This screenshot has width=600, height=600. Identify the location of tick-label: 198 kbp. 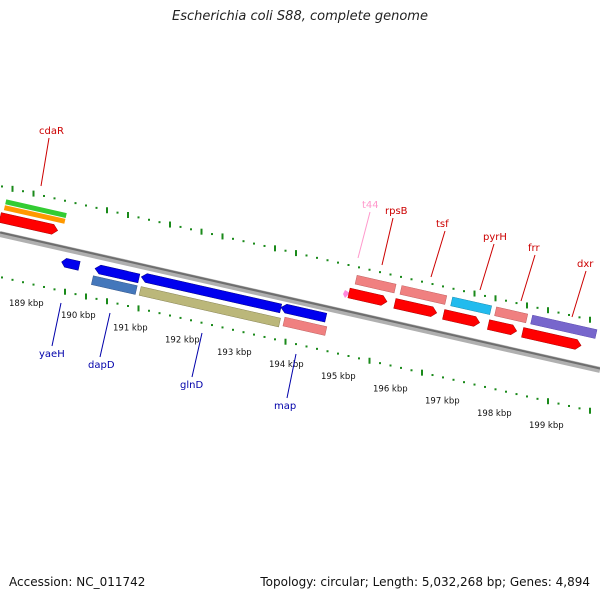
(494, 414).